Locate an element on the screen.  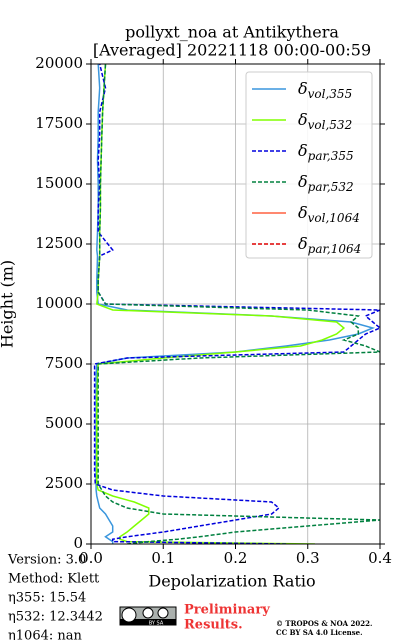
license-badge: BY SA is located at coordinates (148, 616).